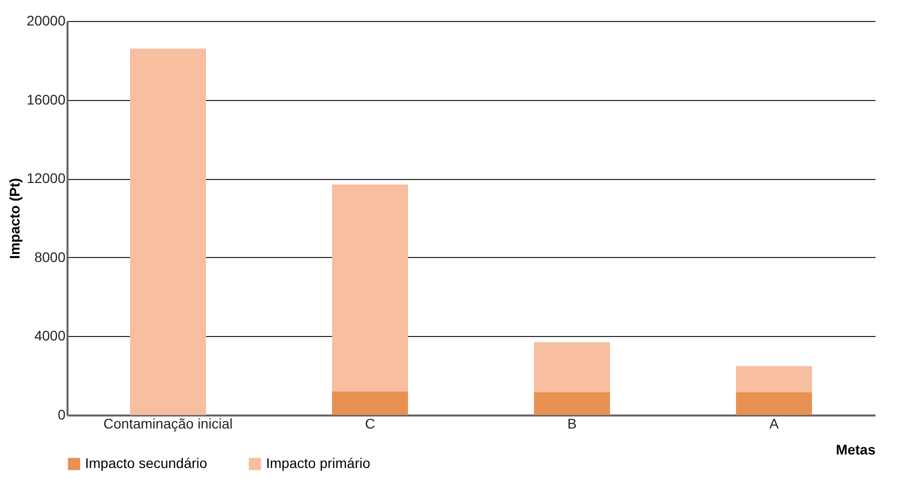 This screenshot has width=901, height=479. I want to click on y-tick-label: 8000, so click(50, 256).